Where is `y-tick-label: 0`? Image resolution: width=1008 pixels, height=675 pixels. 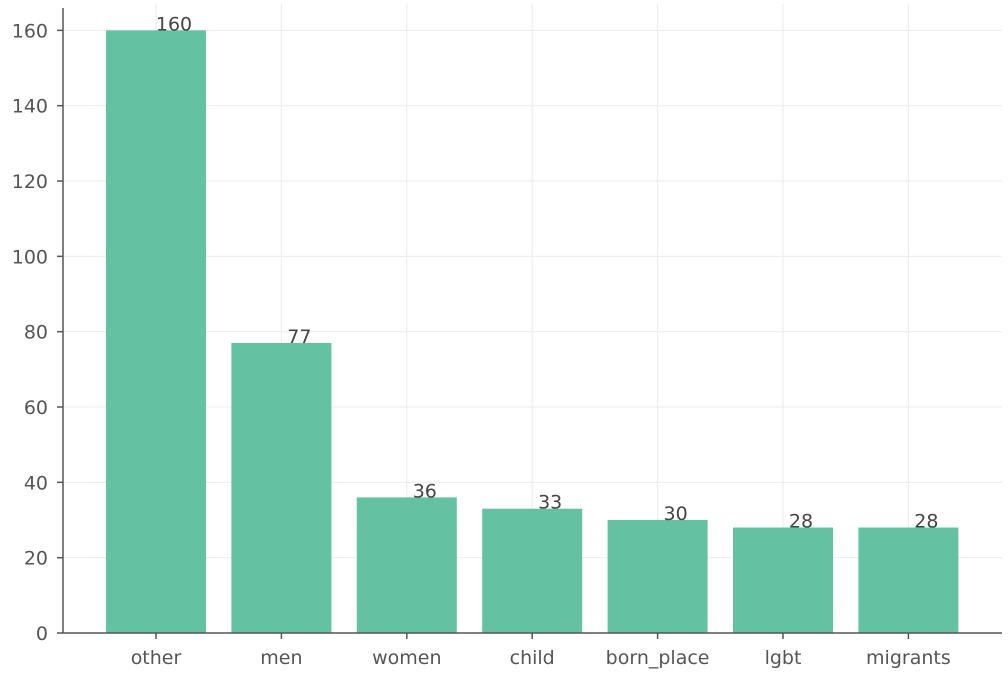
y-tick-label: 0 is located at coordinates (42, 634).